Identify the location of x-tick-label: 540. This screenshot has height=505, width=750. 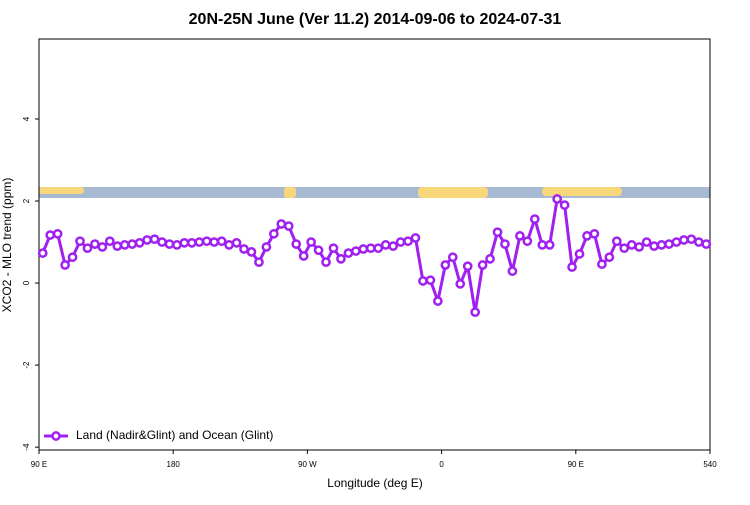
(710, 464).